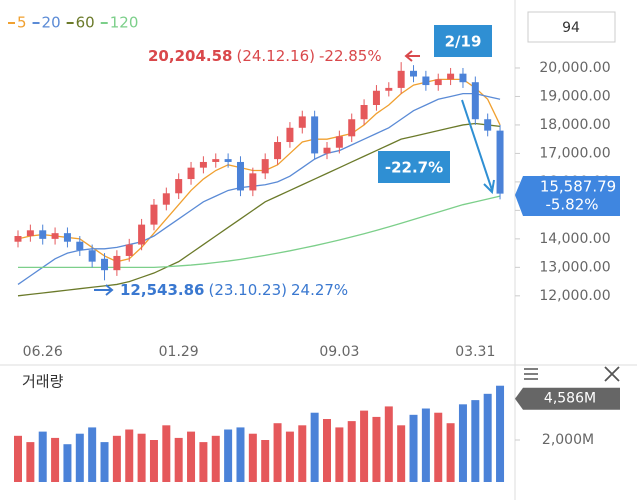 The width and height of the screenshot is (637, 500). I want to click on volume-last-label: 4,586M, so click(570, 399).